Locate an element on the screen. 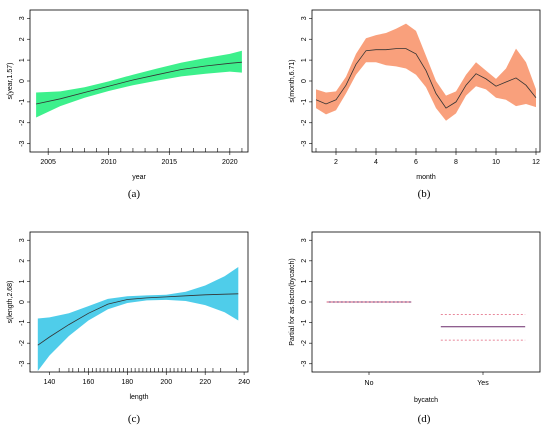  x-axis-label: bycatch is located at coordinates (426, 400).